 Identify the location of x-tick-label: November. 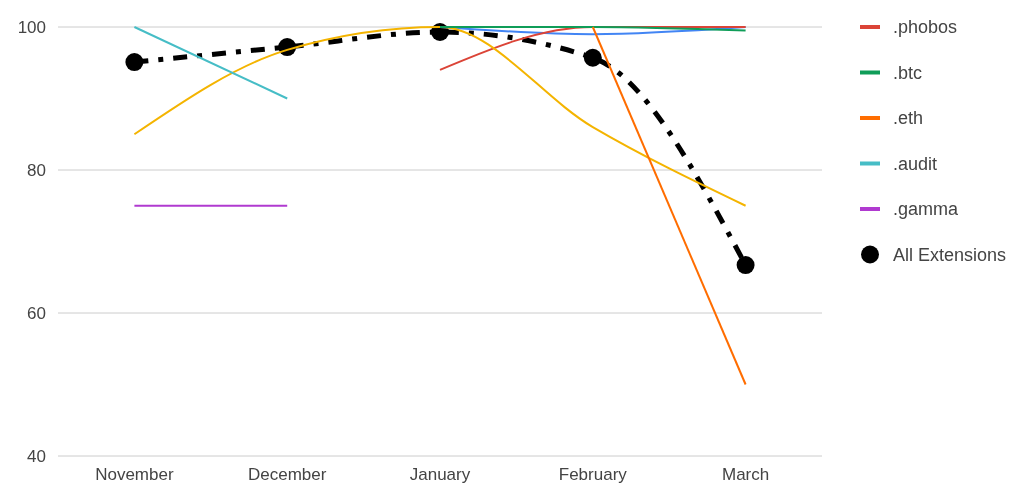
(134, 474).